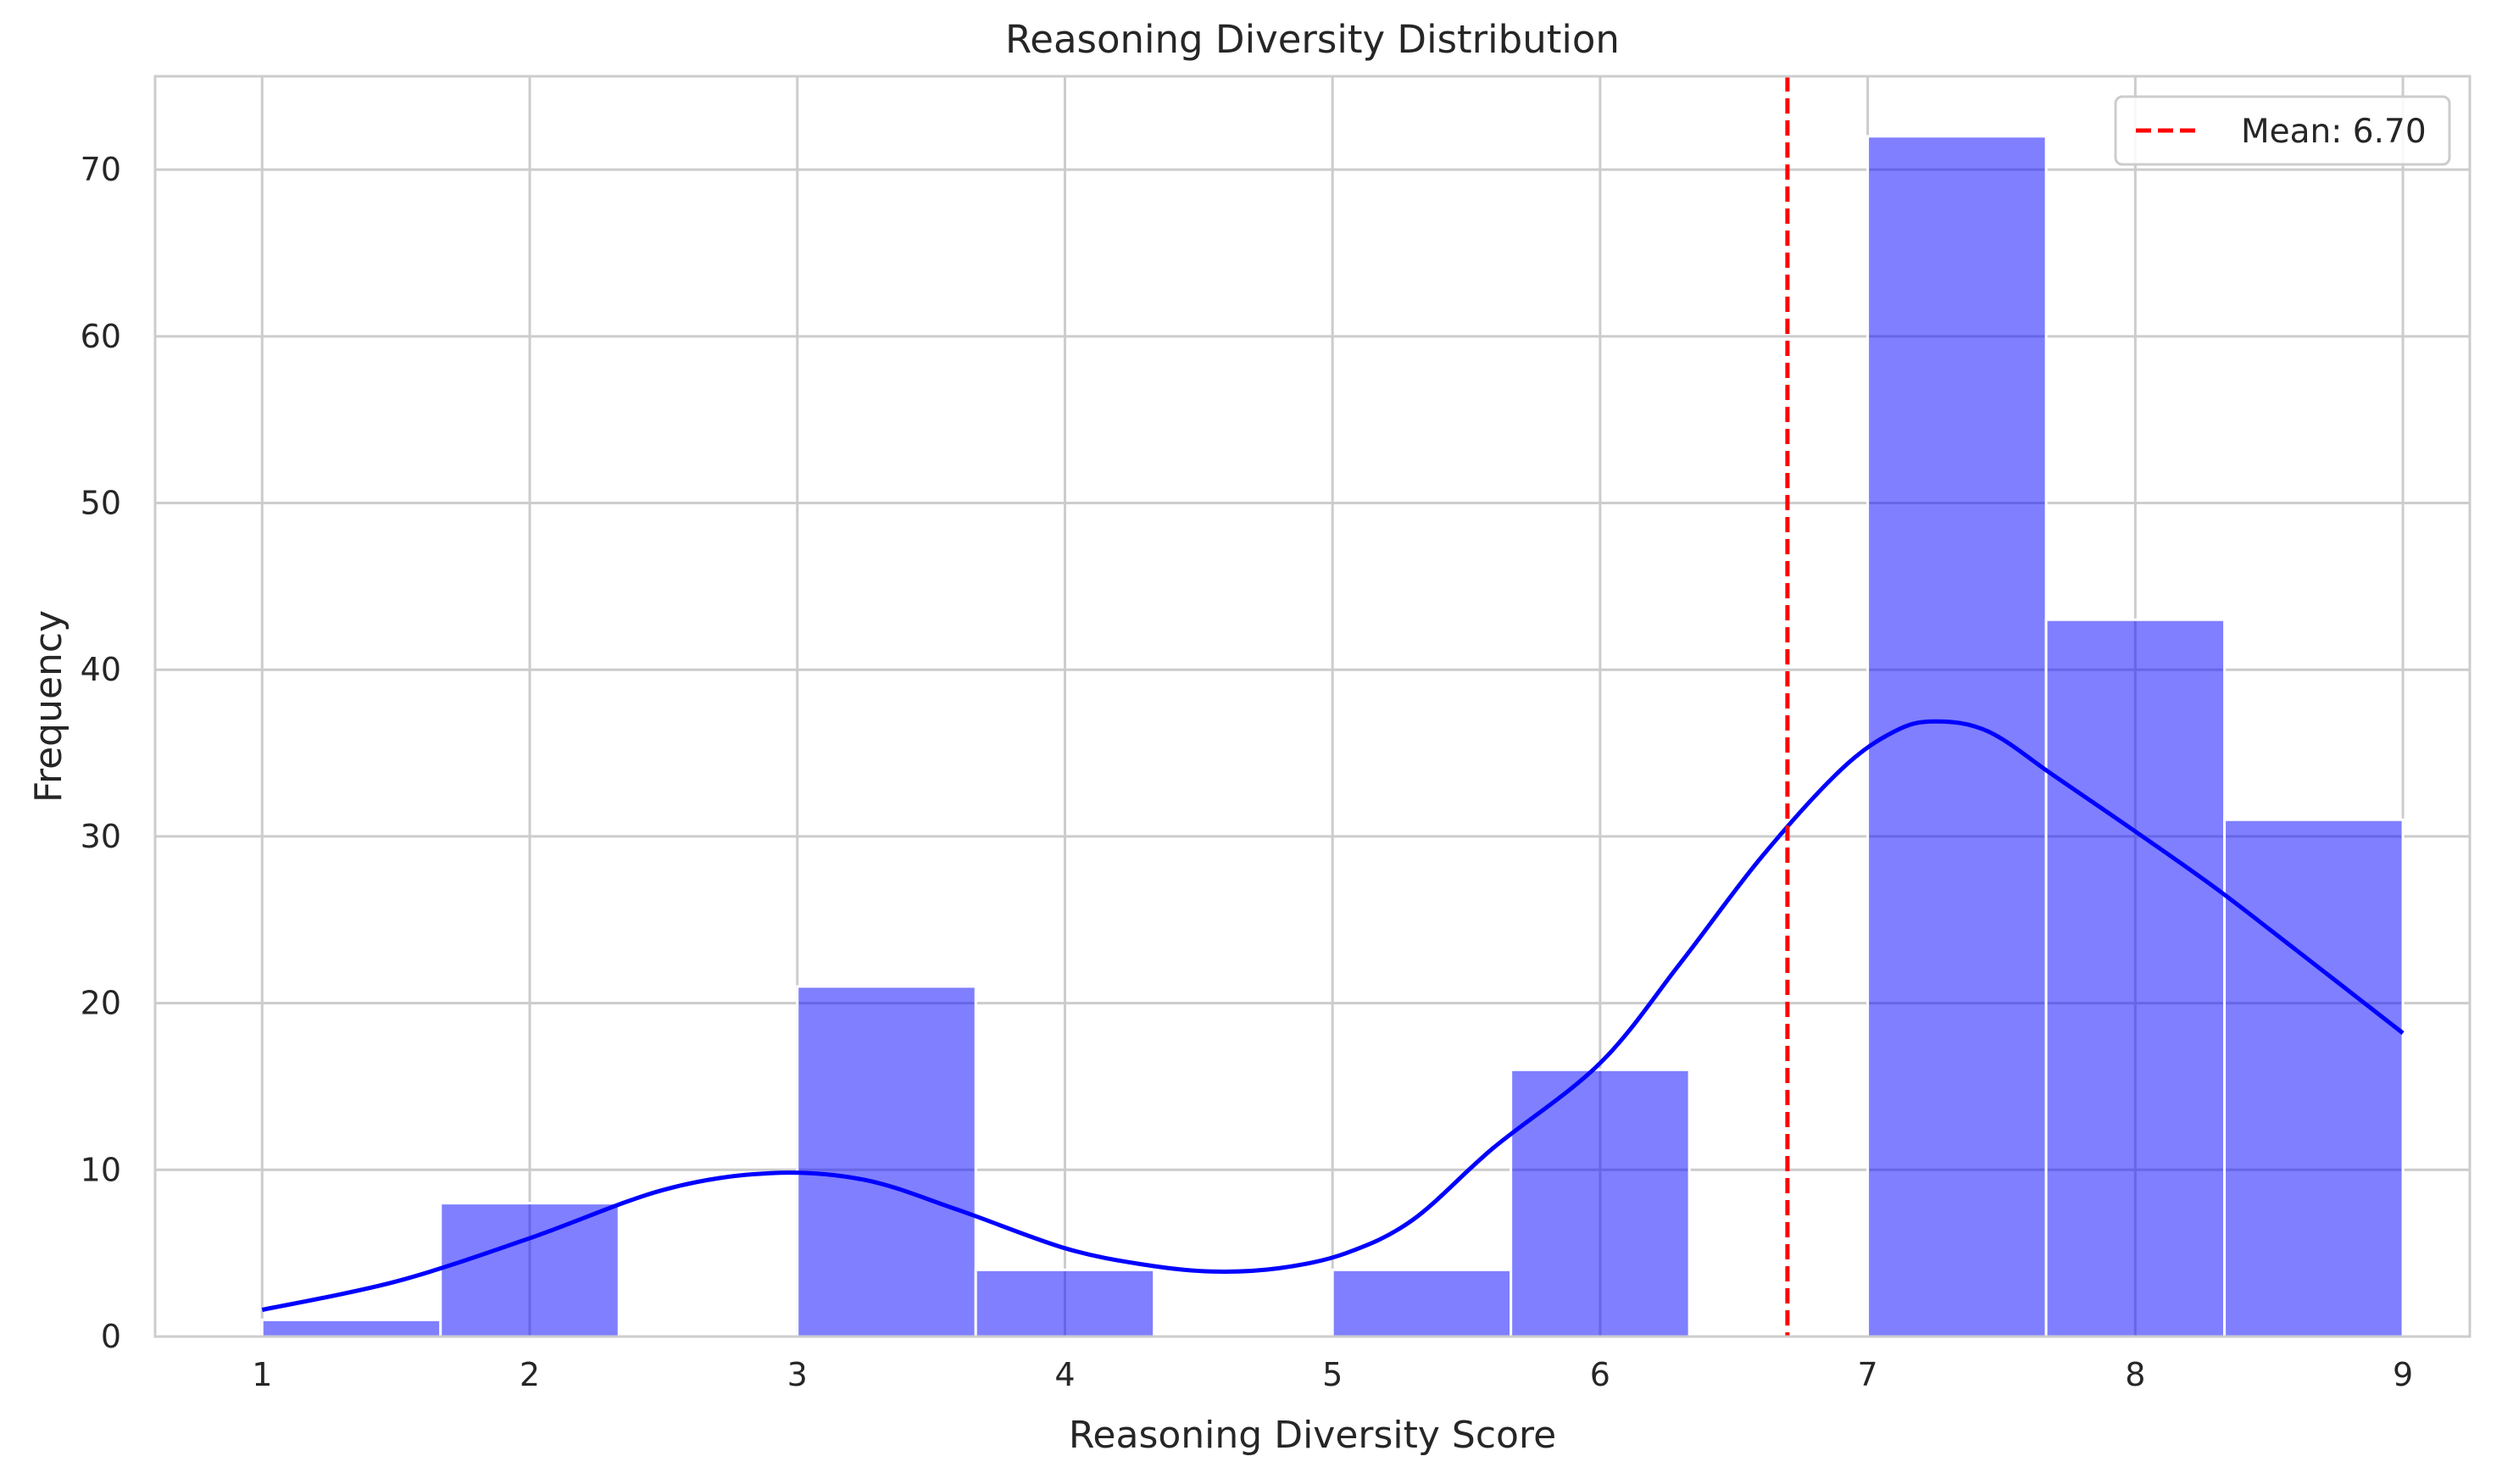 The height and width of the screenshot is (1484, 2502). I want to click on y-tick-label-30: 30, so click(101, 837).